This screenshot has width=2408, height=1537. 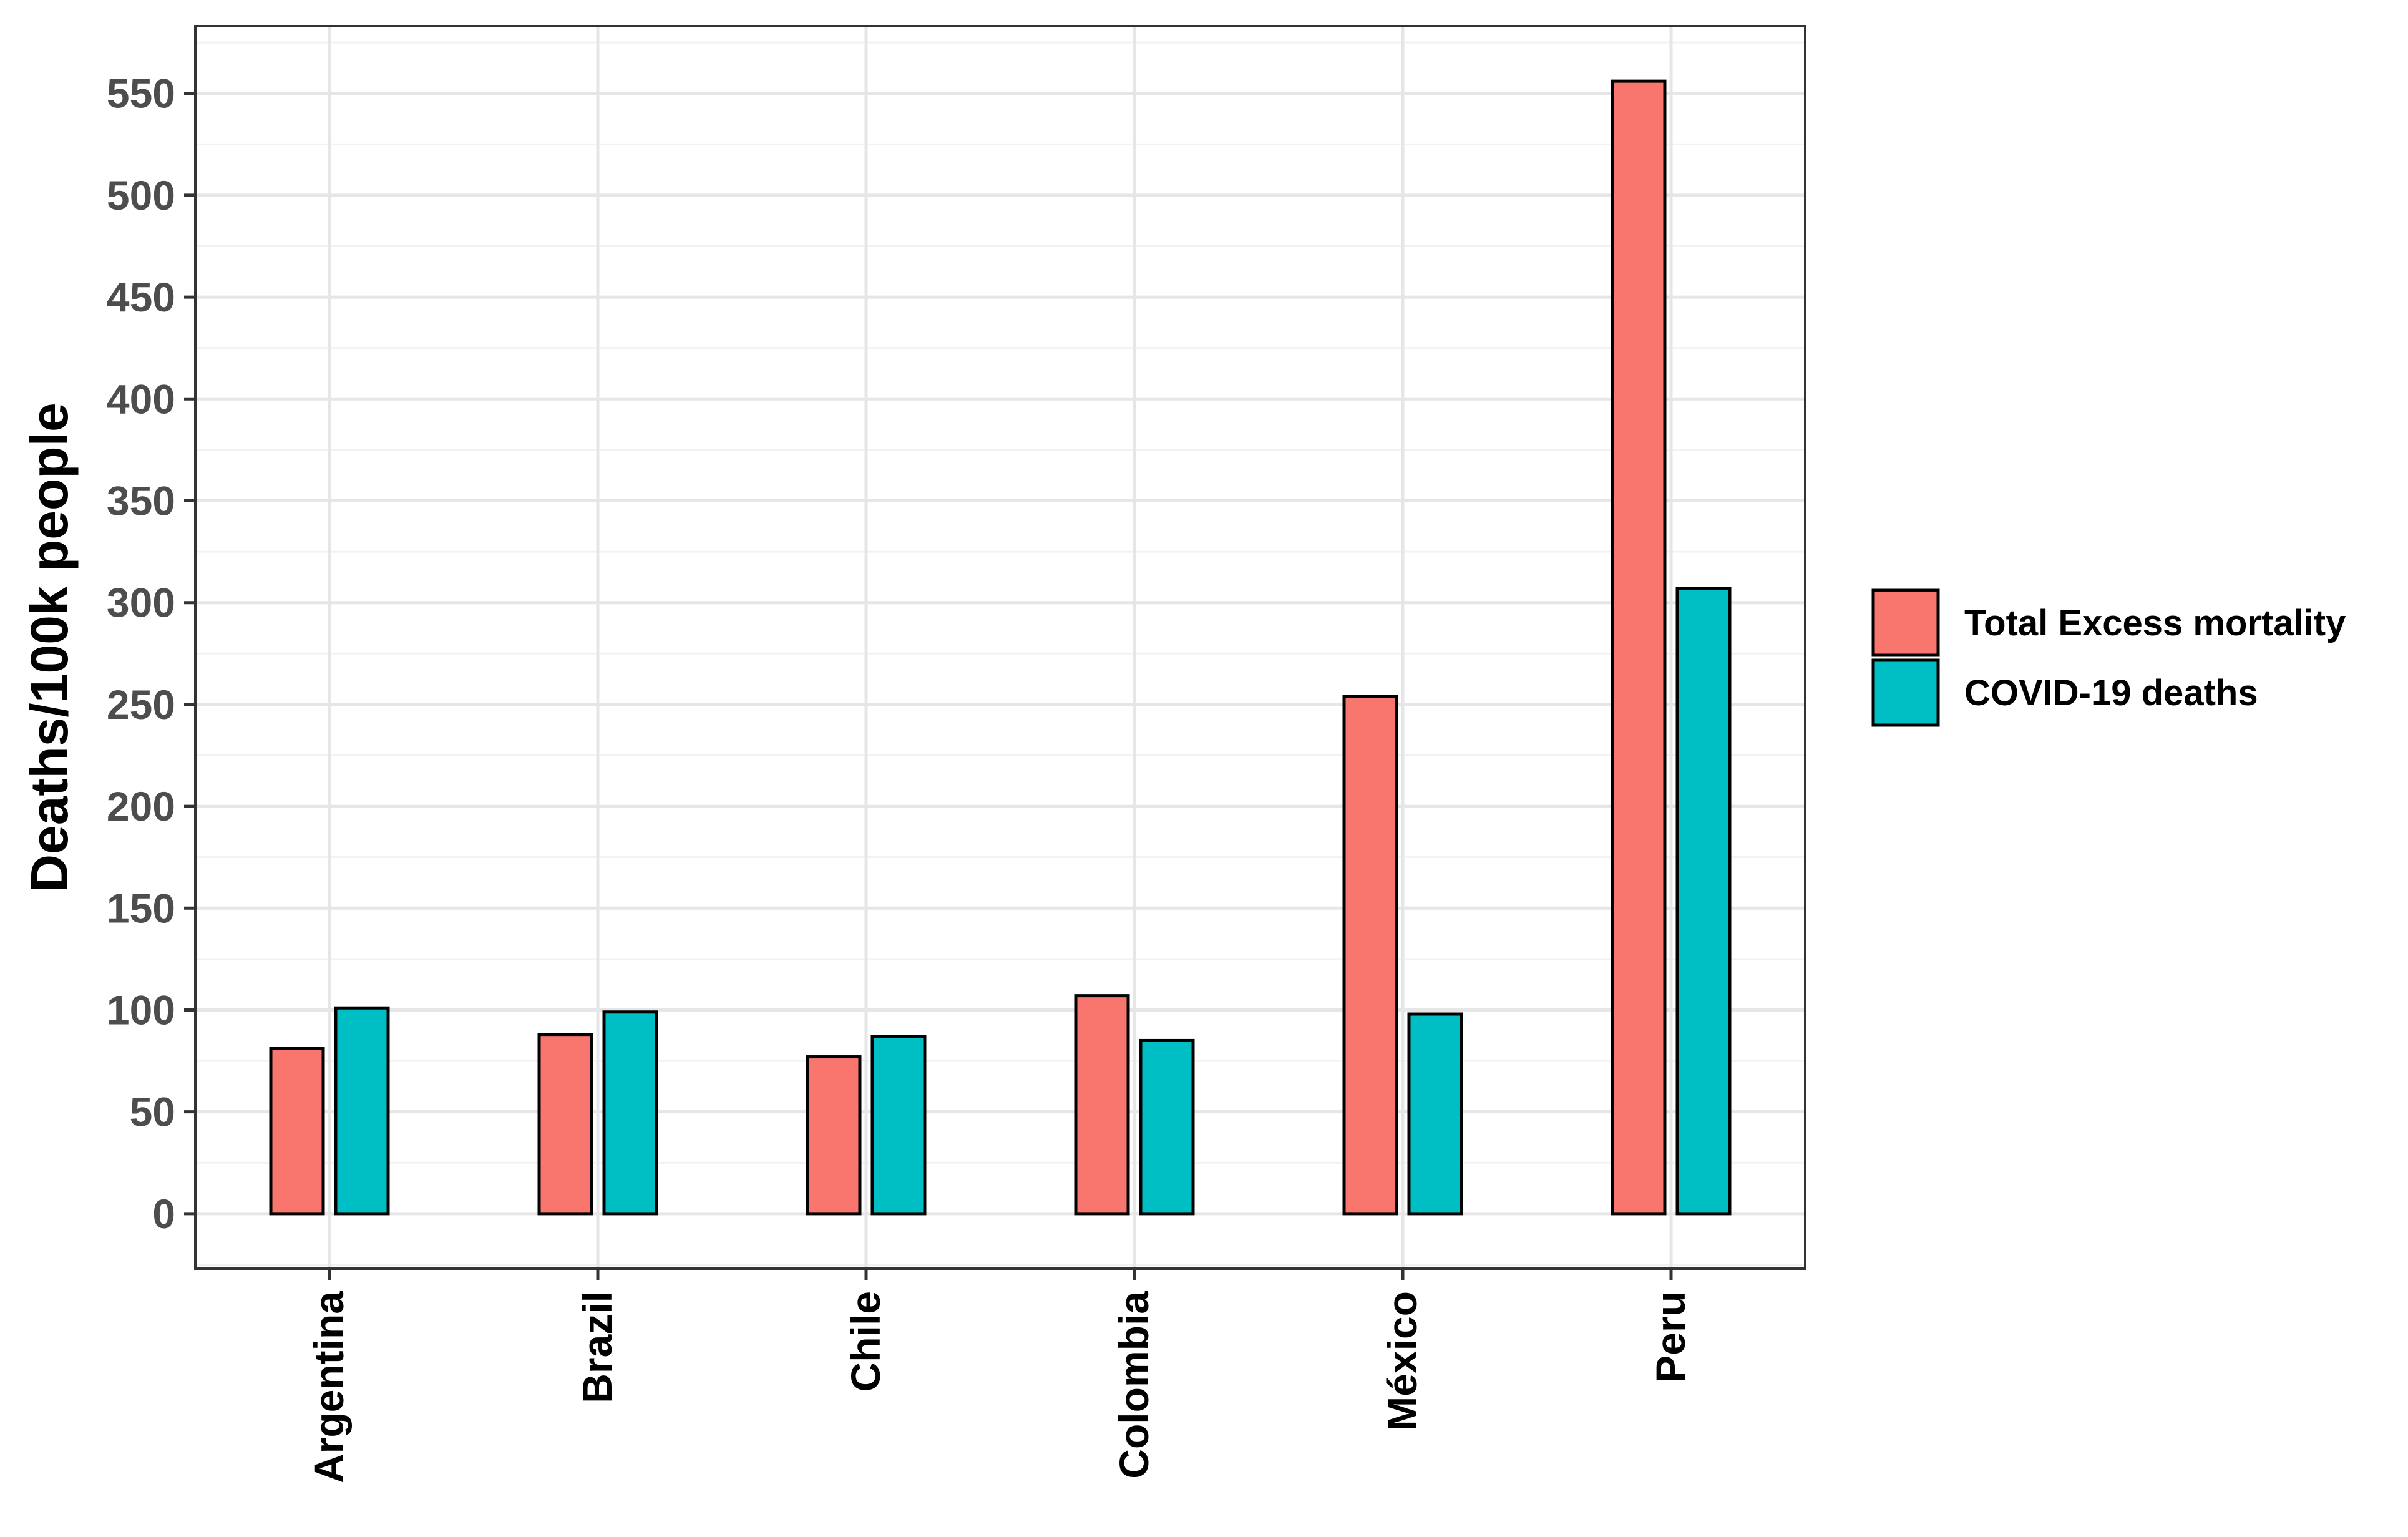 What do you see at coordinates (1134, 1385) in the screenshot?
I see `x-tick-label: Colombia` at bounding box center [1134, 1385].